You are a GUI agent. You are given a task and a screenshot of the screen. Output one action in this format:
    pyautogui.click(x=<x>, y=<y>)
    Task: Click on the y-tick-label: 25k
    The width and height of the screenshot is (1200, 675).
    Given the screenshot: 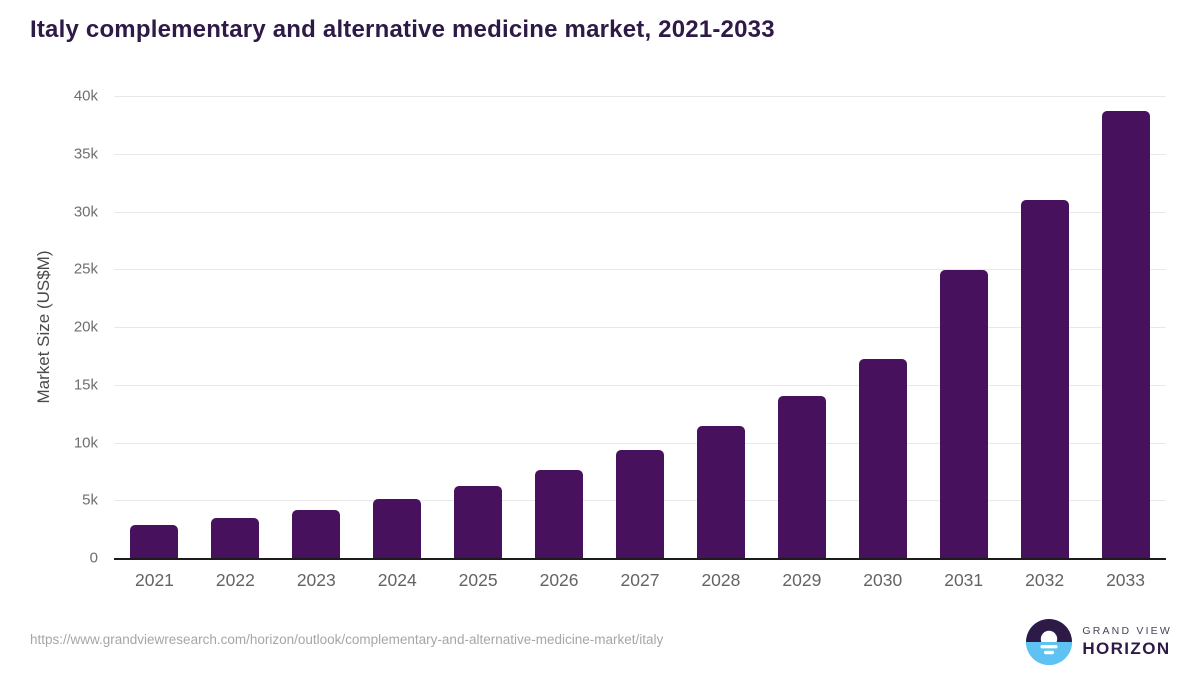 What is the action you would take?
    pyautogui.click(x=85, y=269)
    